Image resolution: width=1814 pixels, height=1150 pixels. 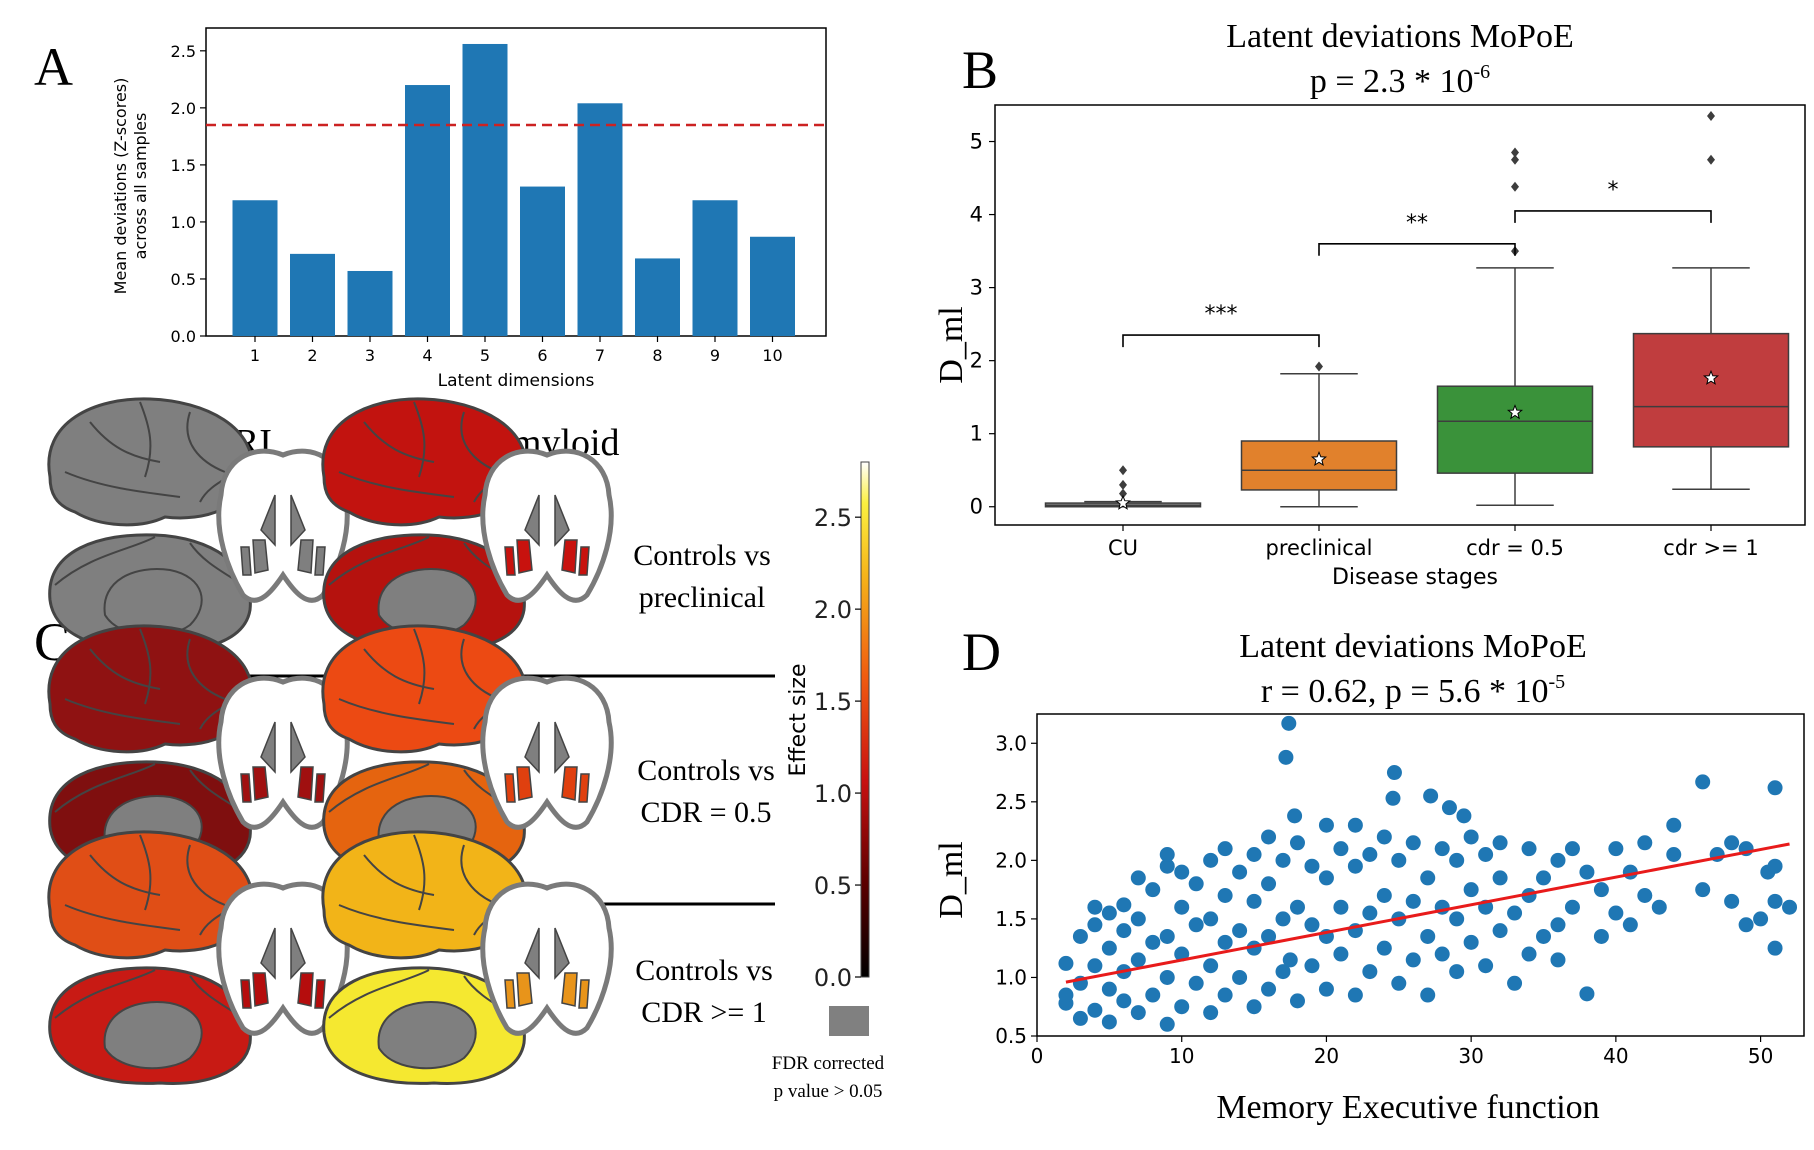 What do you see at coordinates (706, 770) in the screenshot?
I see `row-label-2-line1: Controls vs` at bounding box center [706, 770].